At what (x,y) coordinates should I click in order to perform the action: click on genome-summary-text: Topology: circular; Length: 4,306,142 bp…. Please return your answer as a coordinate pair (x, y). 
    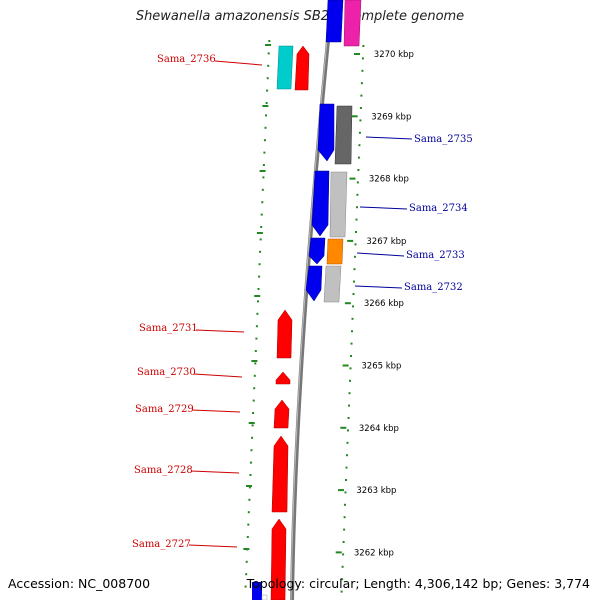
    Looking at the image, I should click on (418, 583).